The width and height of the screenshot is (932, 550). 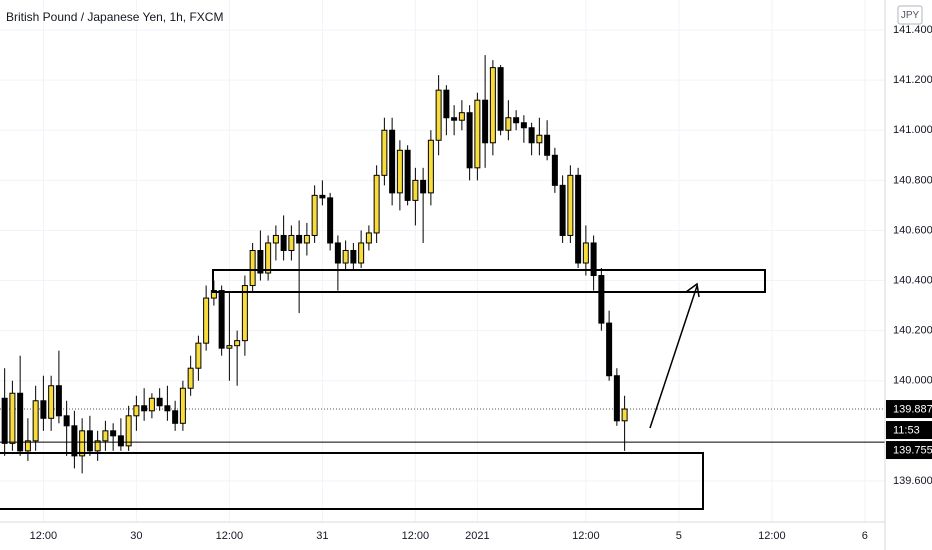 I want to click on y-tick-label: 140.200, so click(x=912, y=331).